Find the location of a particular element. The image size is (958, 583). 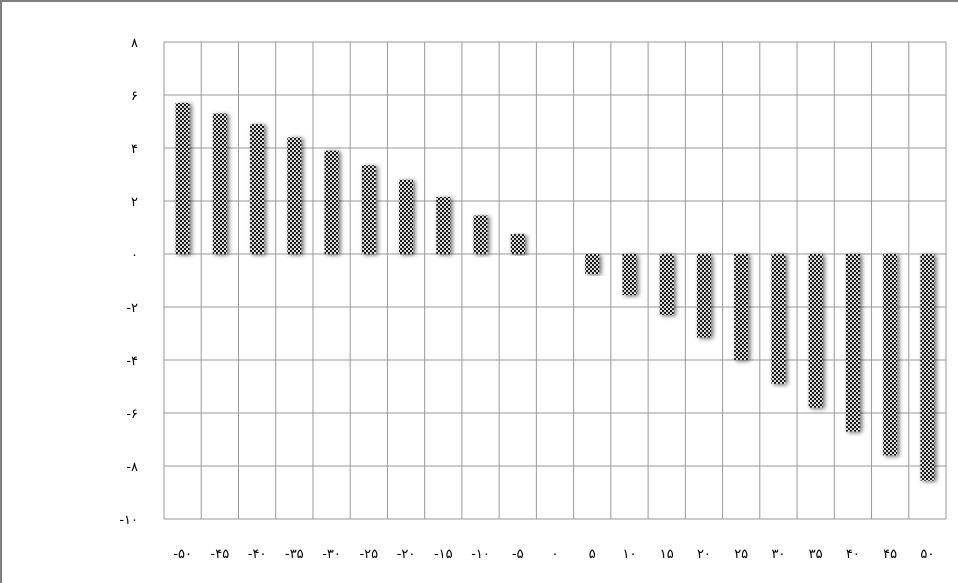

x-tick-label: ۳۵ is located at coordinates (816, 554).